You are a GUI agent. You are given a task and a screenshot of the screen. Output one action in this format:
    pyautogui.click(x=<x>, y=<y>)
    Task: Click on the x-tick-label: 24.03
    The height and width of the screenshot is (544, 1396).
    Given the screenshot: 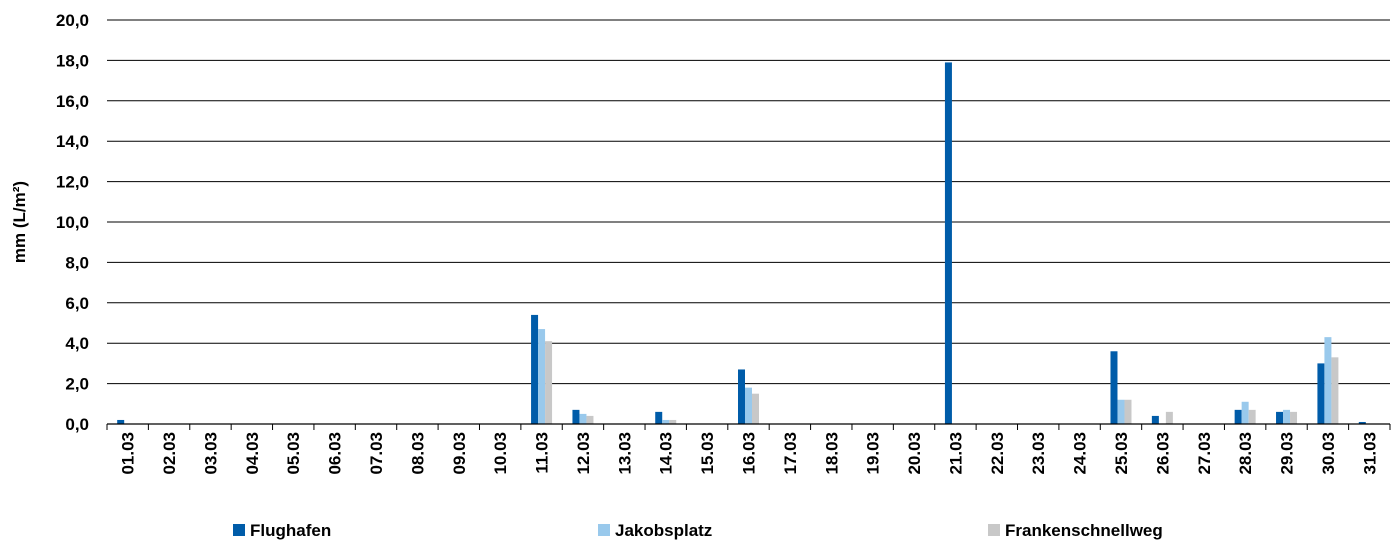 What is the action you would take?
    pyautogui.click(x=1080, y=453)
    